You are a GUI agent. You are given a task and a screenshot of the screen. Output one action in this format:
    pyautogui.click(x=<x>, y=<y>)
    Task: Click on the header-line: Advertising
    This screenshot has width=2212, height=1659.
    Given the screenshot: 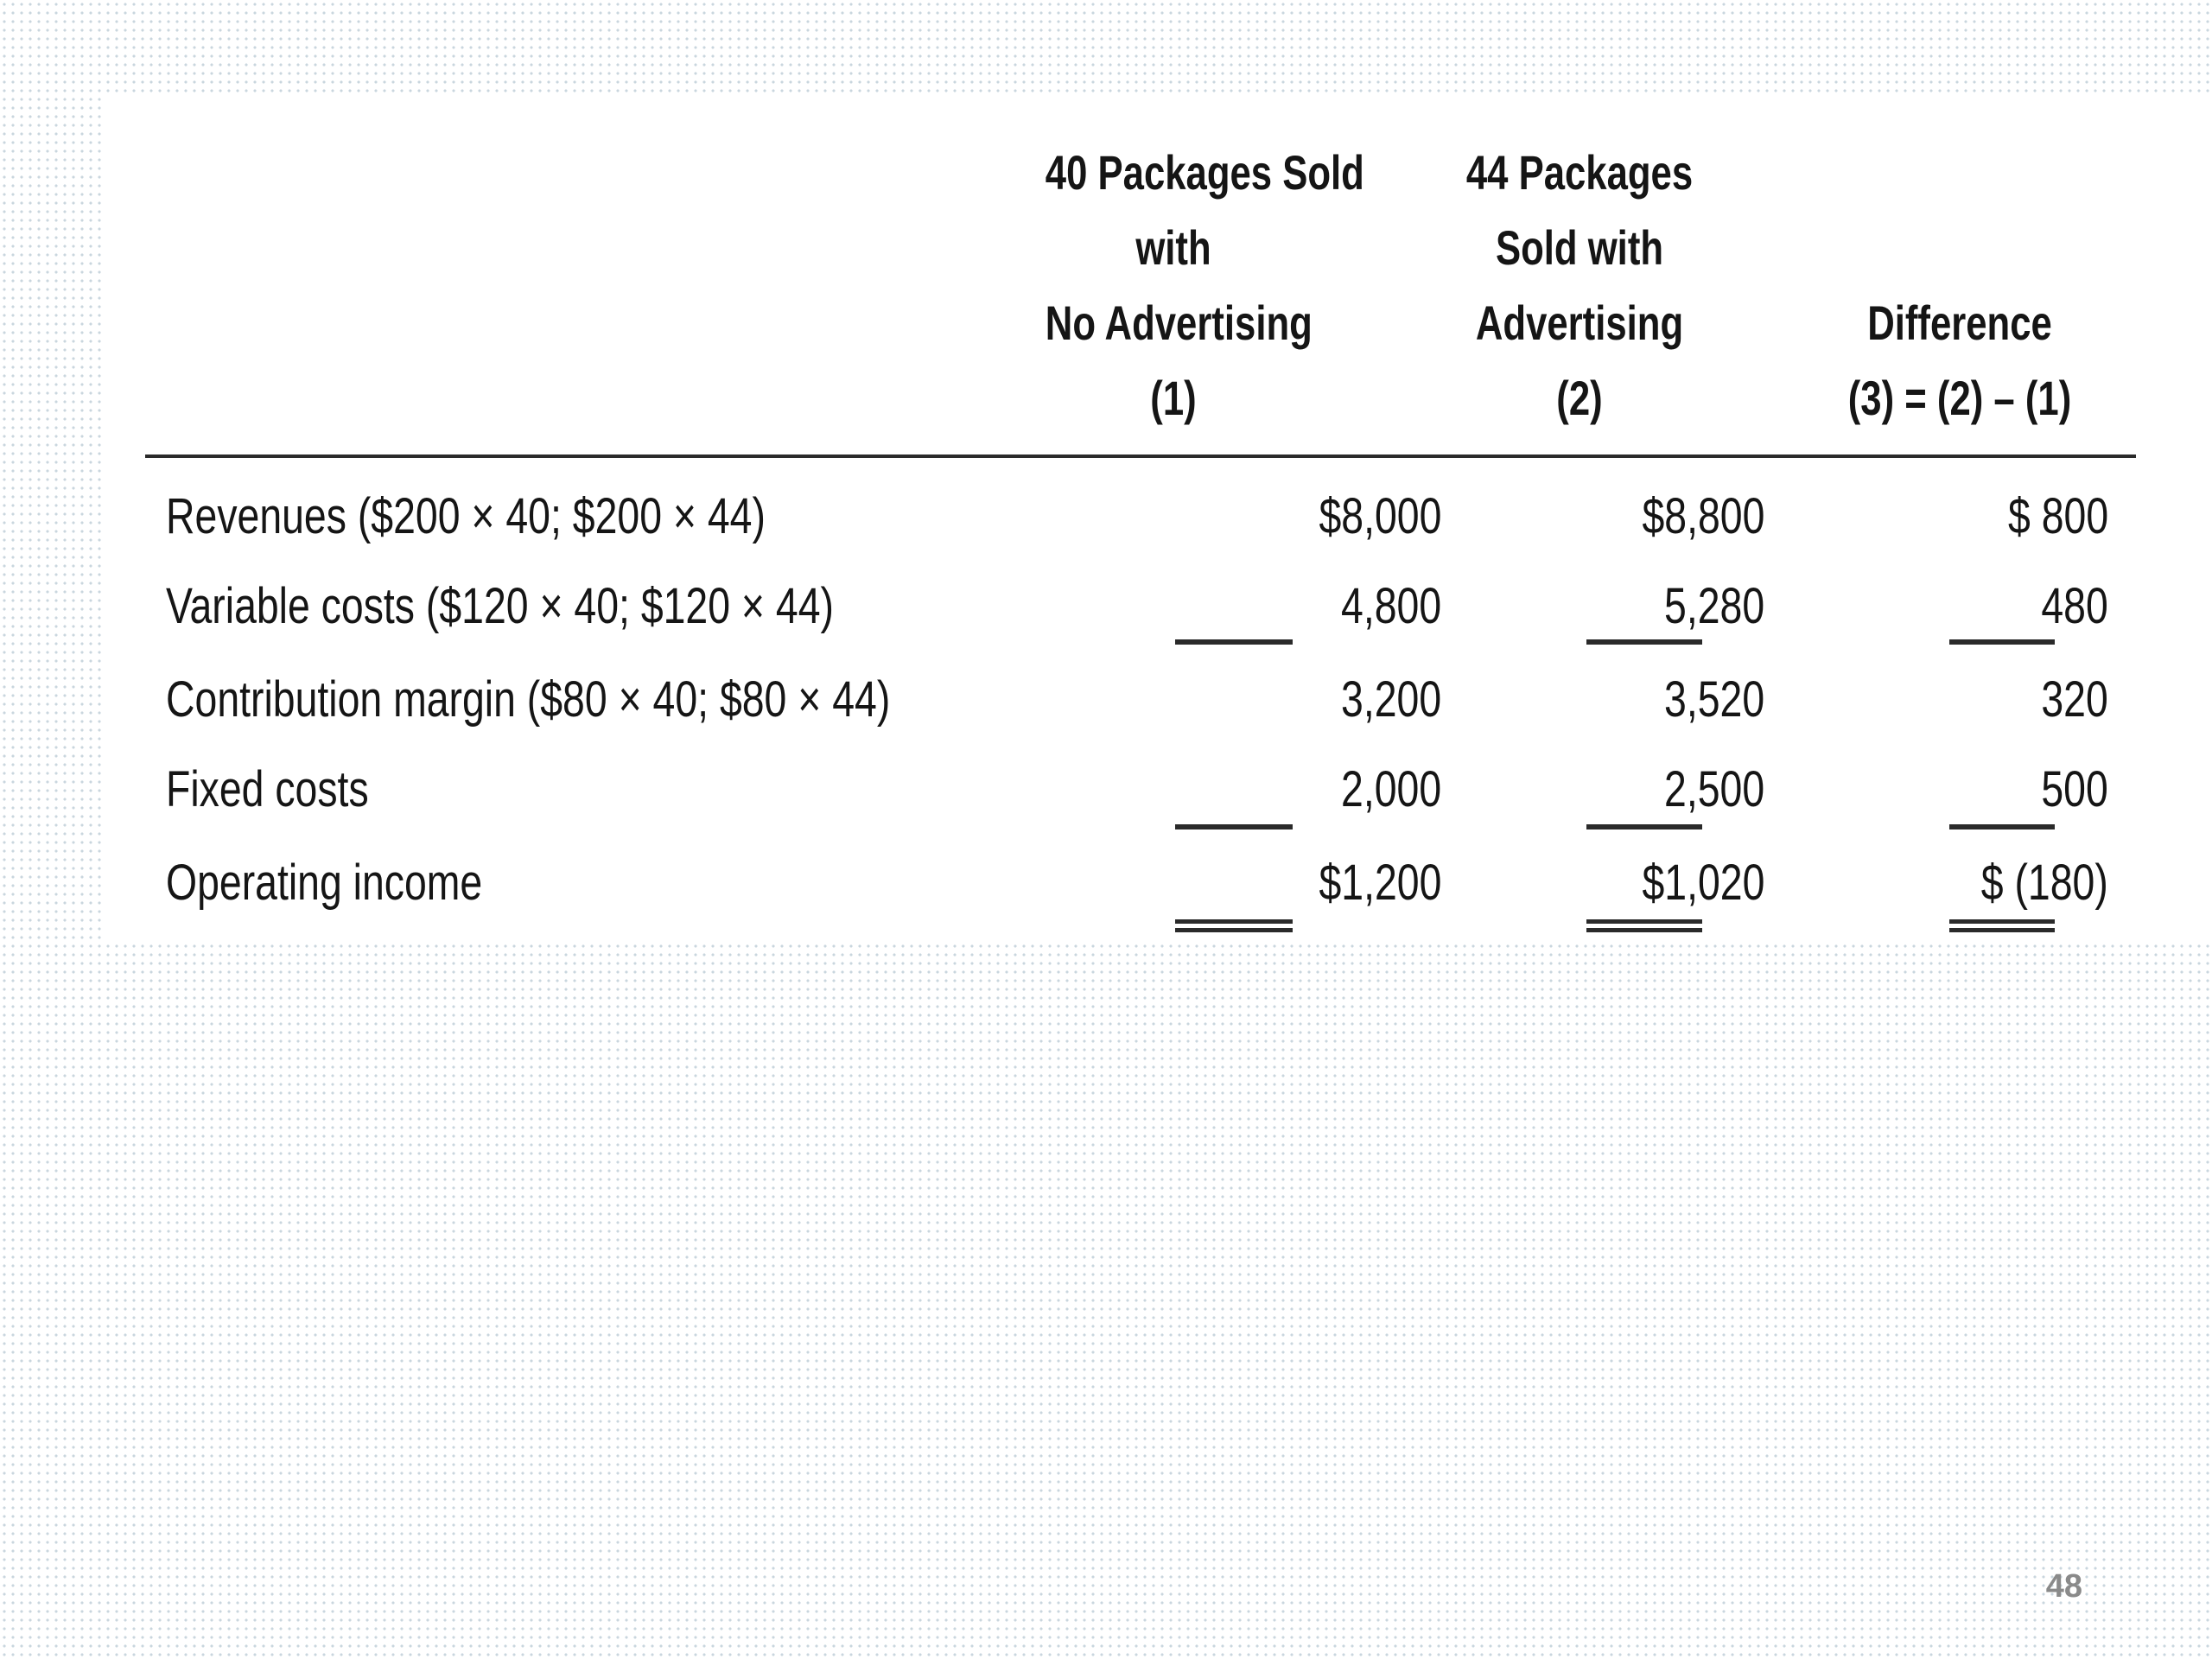 What is the action you would take?
    pyautogui.click(x=1579, y=323)
    